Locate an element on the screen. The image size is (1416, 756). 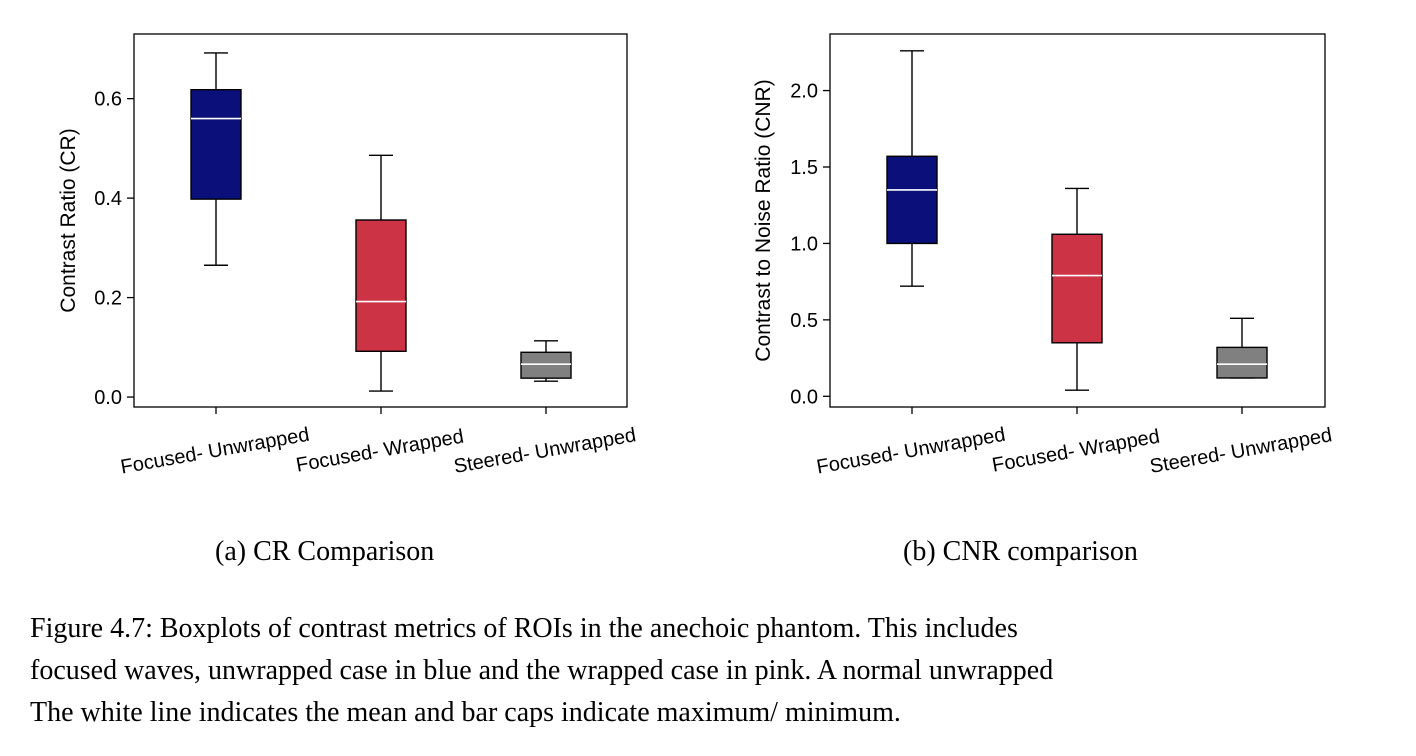
chart-2-x-tick-label-0: Focused- Unwrapped is located at coordinates (911, 451).